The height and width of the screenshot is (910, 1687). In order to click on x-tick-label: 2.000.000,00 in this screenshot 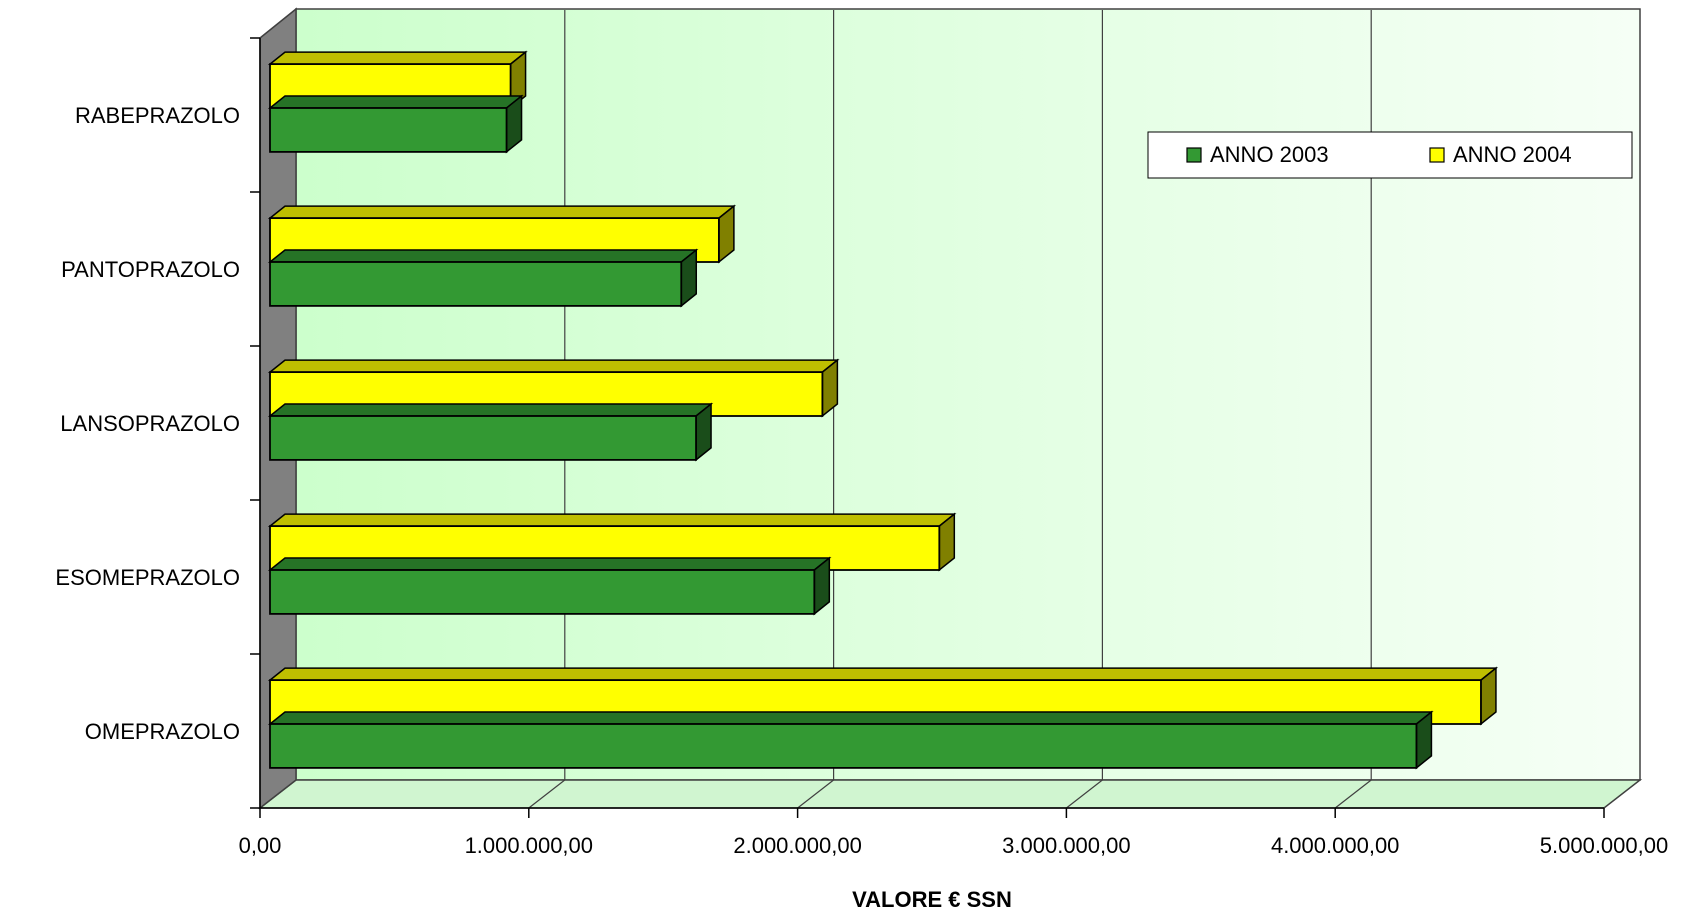, I will do `click(797, 845)`.